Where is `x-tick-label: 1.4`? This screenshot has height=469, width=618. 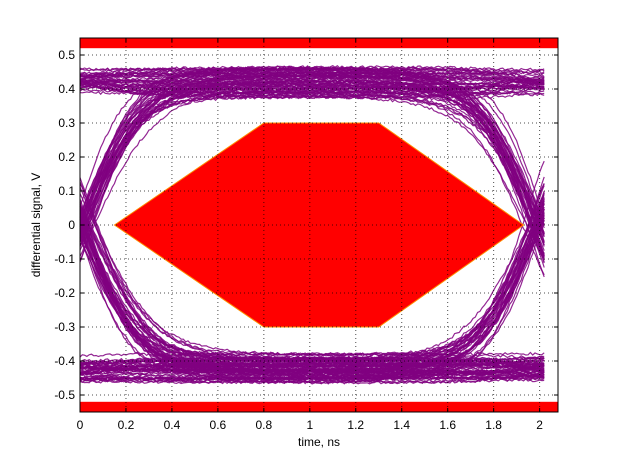
x-tick-label: 1.4 is located at coordinates (401, 425).